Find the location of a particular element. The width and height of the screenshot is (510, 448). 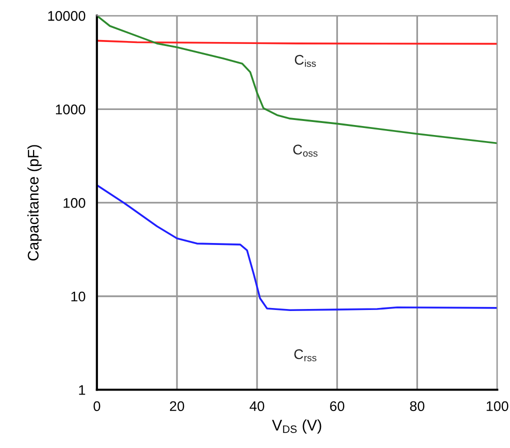

x-tick-label: 80 is located at coordinates (417, 406).